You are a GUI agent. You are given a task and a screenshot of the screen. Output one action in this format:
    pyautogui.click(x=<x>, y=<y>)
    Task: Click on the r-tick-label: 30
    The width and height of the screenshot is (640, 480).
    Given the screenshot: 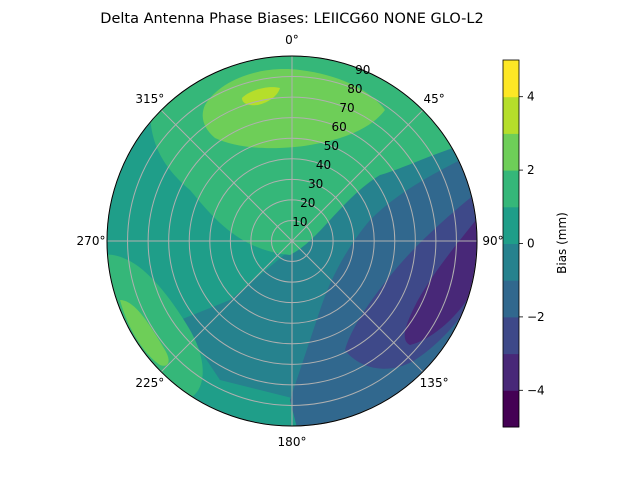 What is the action you would take?
    pyautogui.click(x=315, y=184)
    